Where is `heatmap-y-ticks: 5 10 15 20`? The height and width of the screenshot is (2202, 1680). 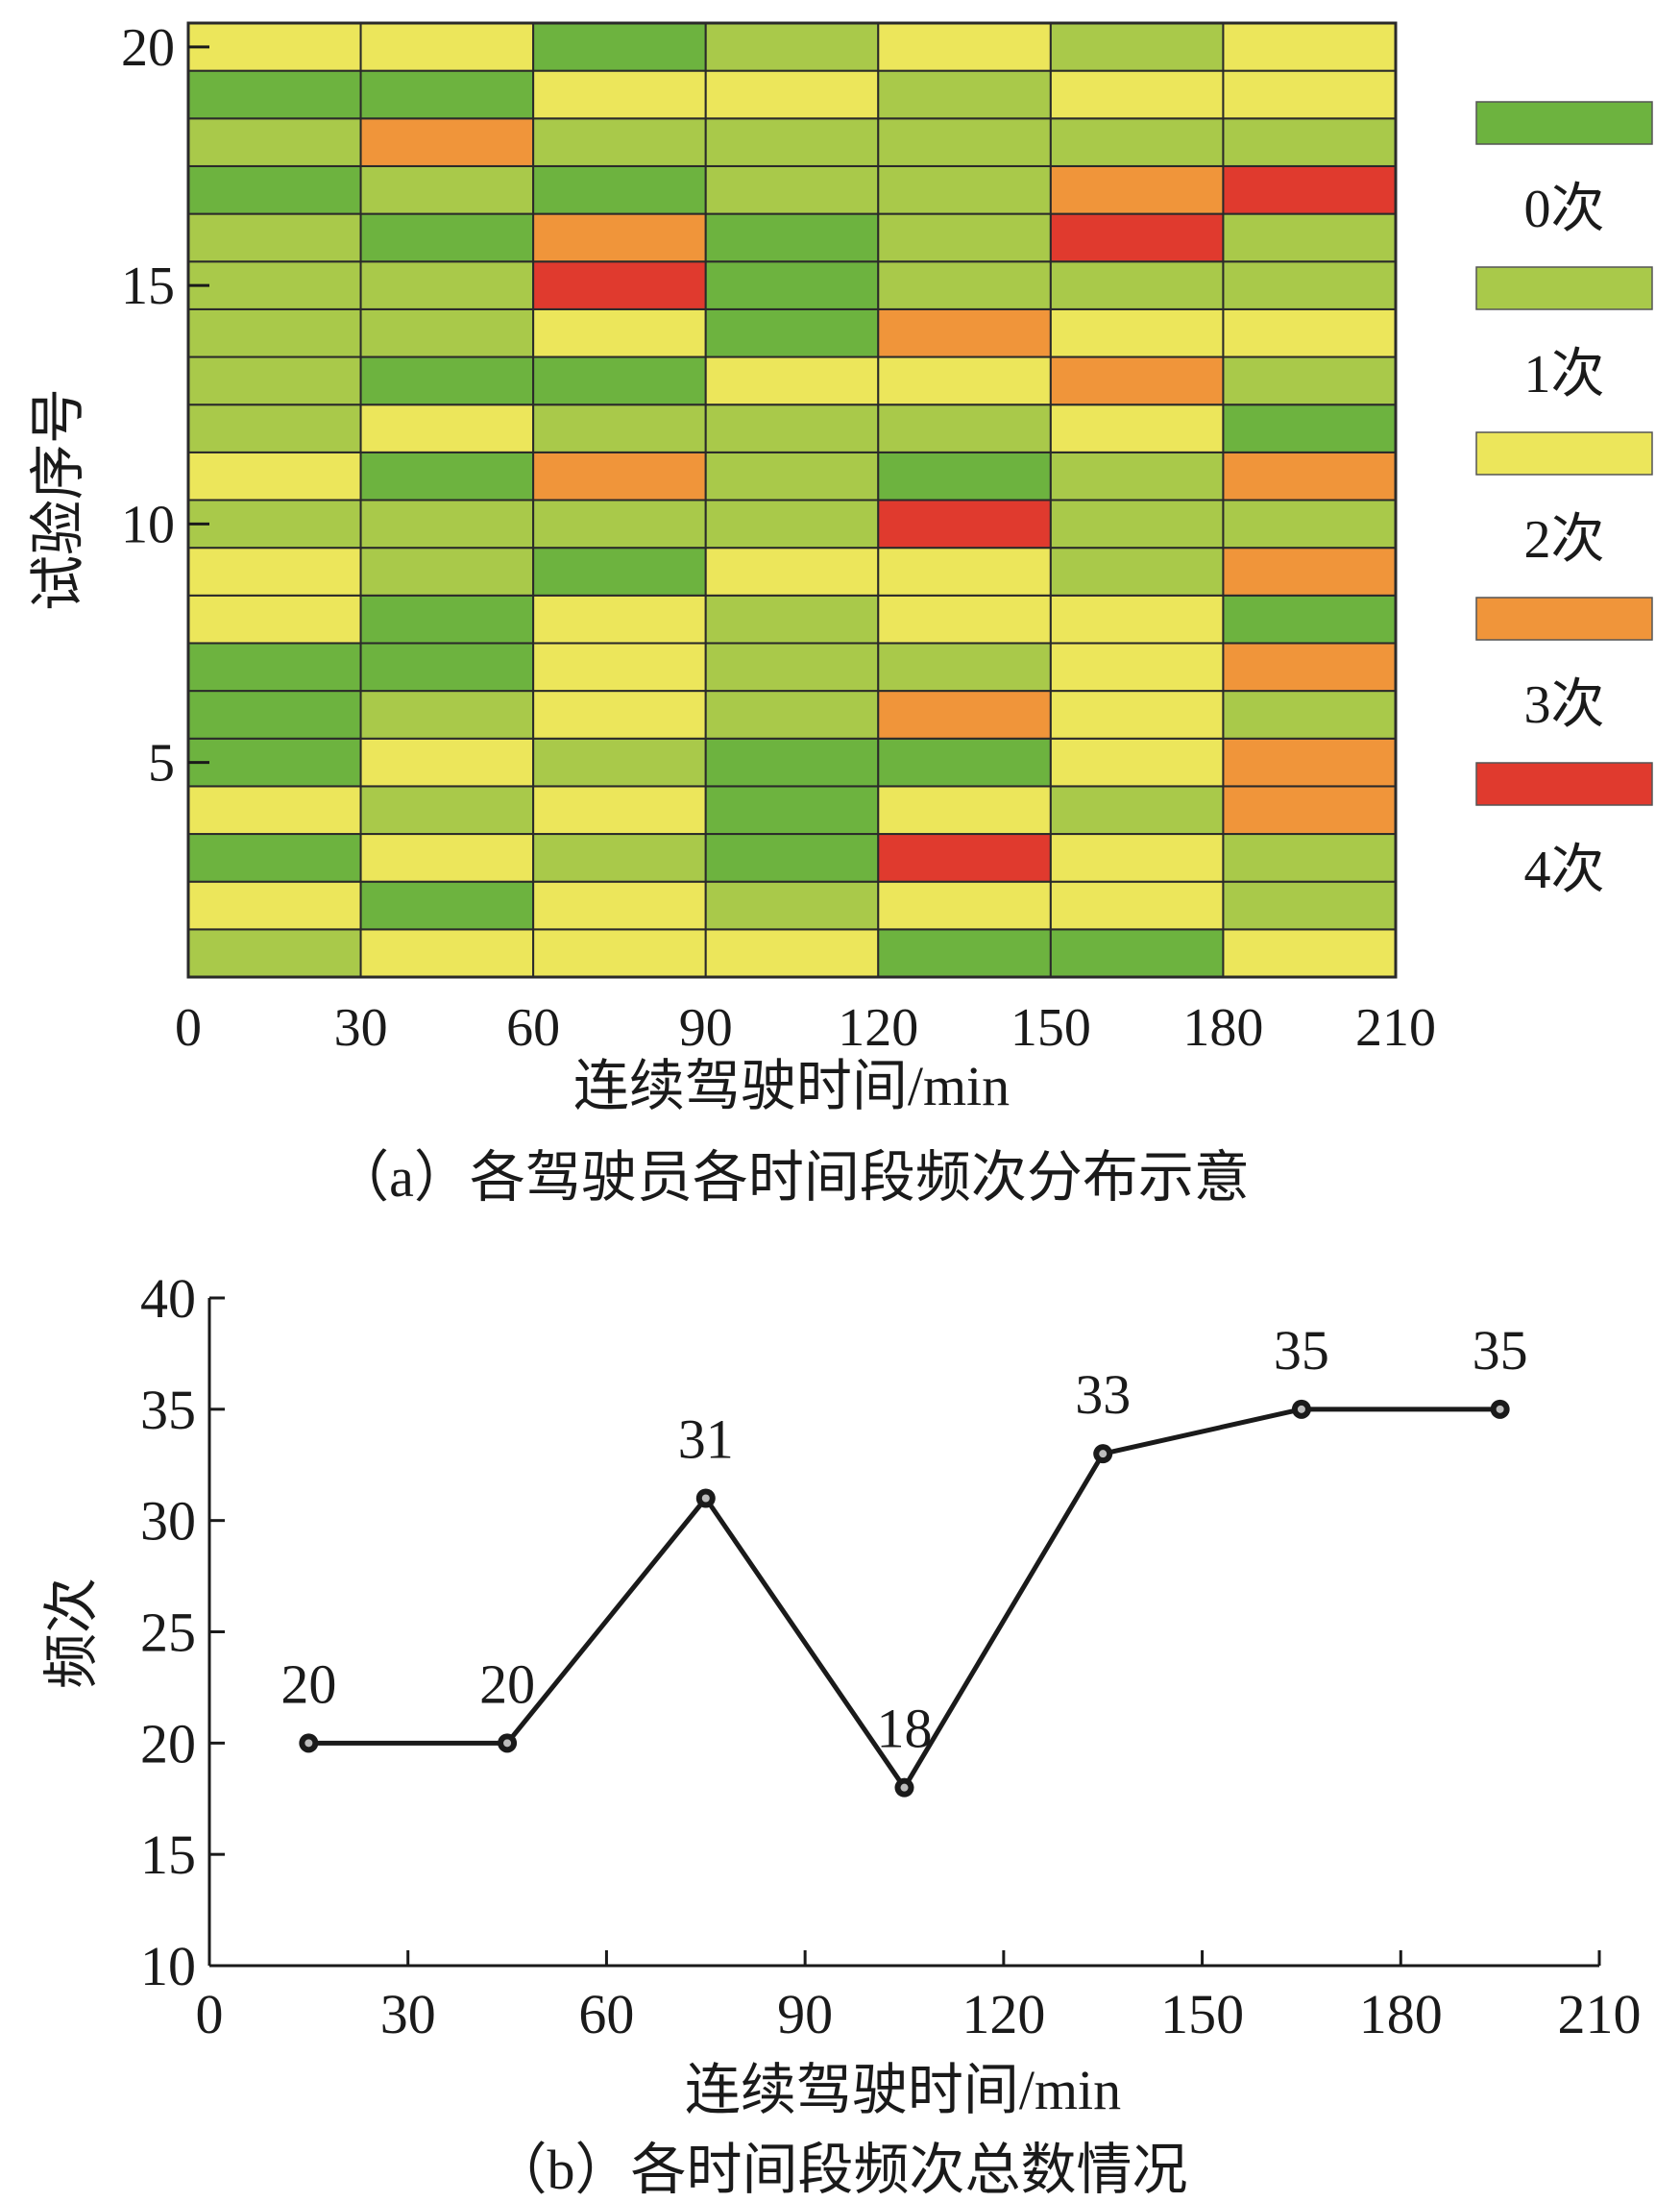 heatmap-y-ticks: 5 10 15 20 is located at coordinates (165, 406).